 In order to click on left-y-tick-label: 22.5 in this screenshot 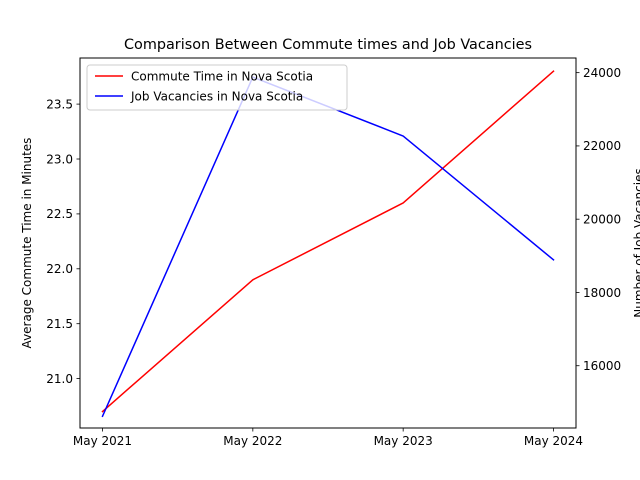, I will do `click(59, 214)`.